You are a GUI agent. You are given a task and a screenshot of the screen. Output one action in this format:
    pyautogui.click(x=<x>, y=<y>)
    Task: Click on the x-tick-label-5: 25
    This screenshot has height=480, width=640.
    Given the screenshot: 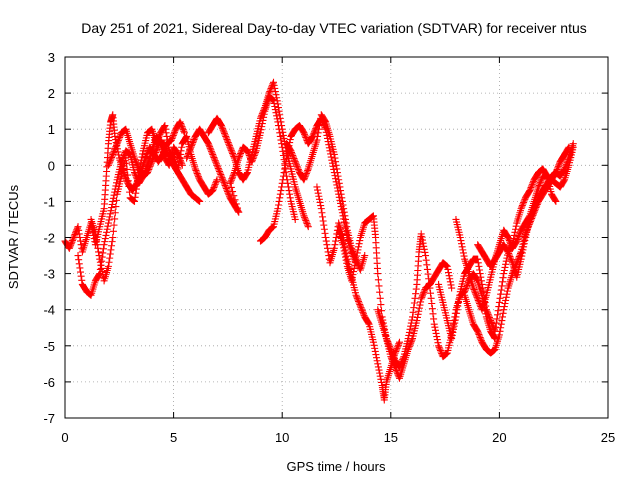 What is the action you would take?
    pyautogui.click(x=608, y=437)
    